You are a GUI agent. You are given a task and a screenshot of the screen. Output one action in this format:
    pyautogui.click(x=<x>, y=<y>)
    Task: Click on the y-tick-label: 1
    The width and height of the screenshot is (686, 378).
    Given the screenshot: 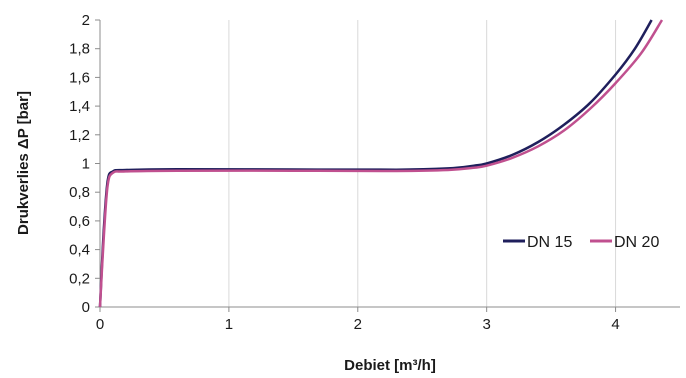 What is the action you would take?
    pyautogui.click(x=86, y=164)
    